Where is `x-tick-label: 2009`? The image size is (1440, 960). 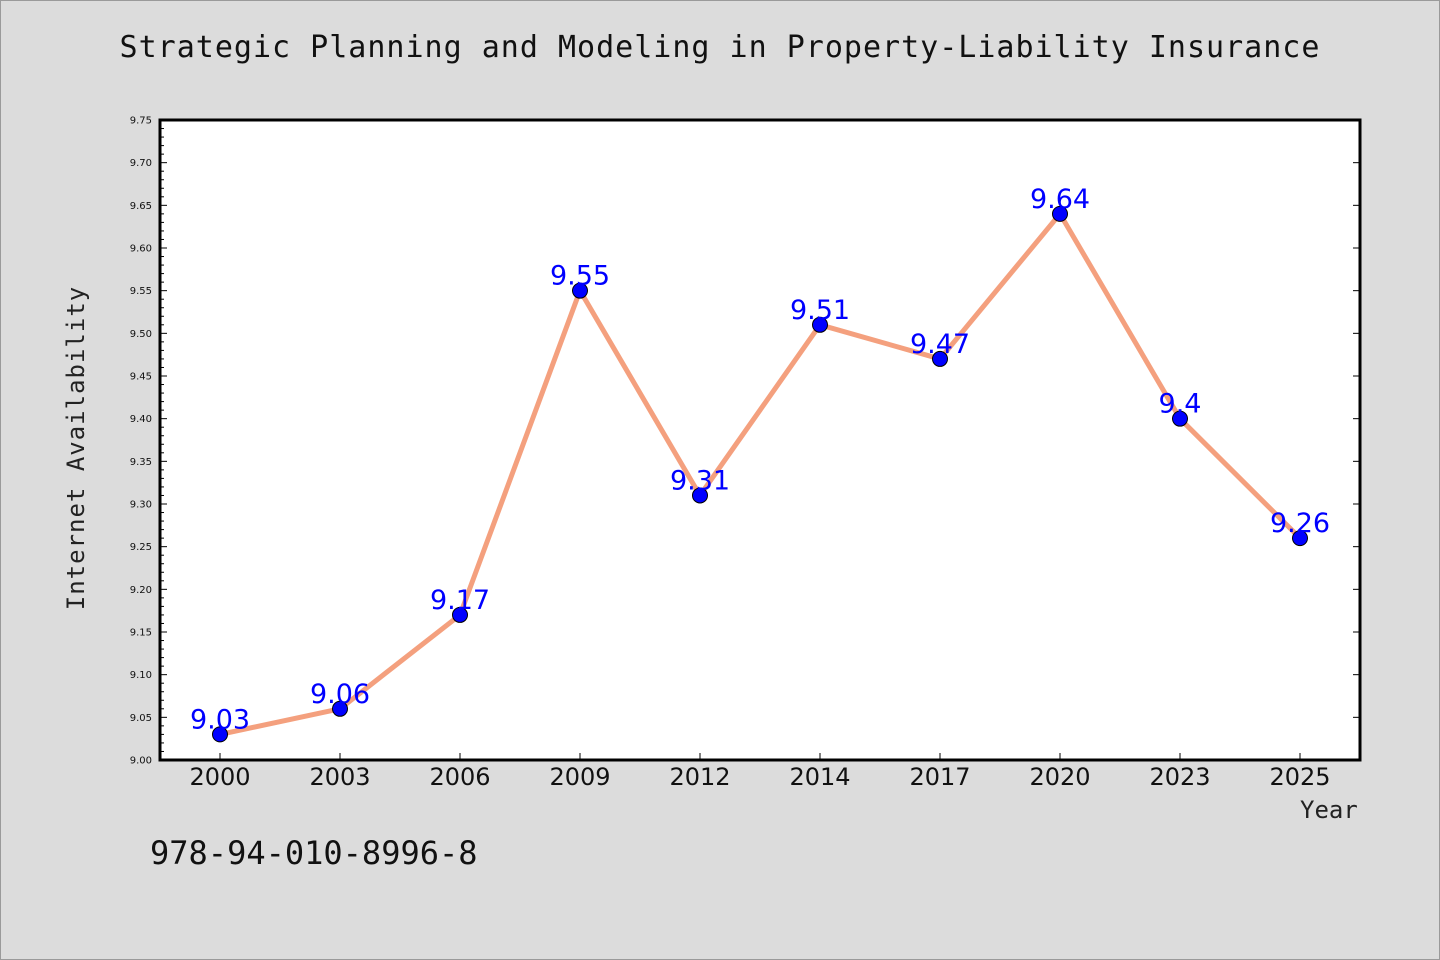 x-tick-label: 2009 is located at coordinates (579, 777).